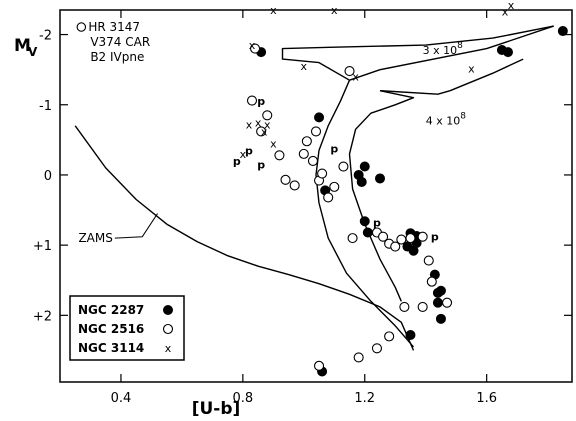 The height and width of the screenshot is (421, 576). What do you see at coordinates (33, 52) in the screenshot?
I see `y-axis-title-sub: V` at bounding box center [33, 52].